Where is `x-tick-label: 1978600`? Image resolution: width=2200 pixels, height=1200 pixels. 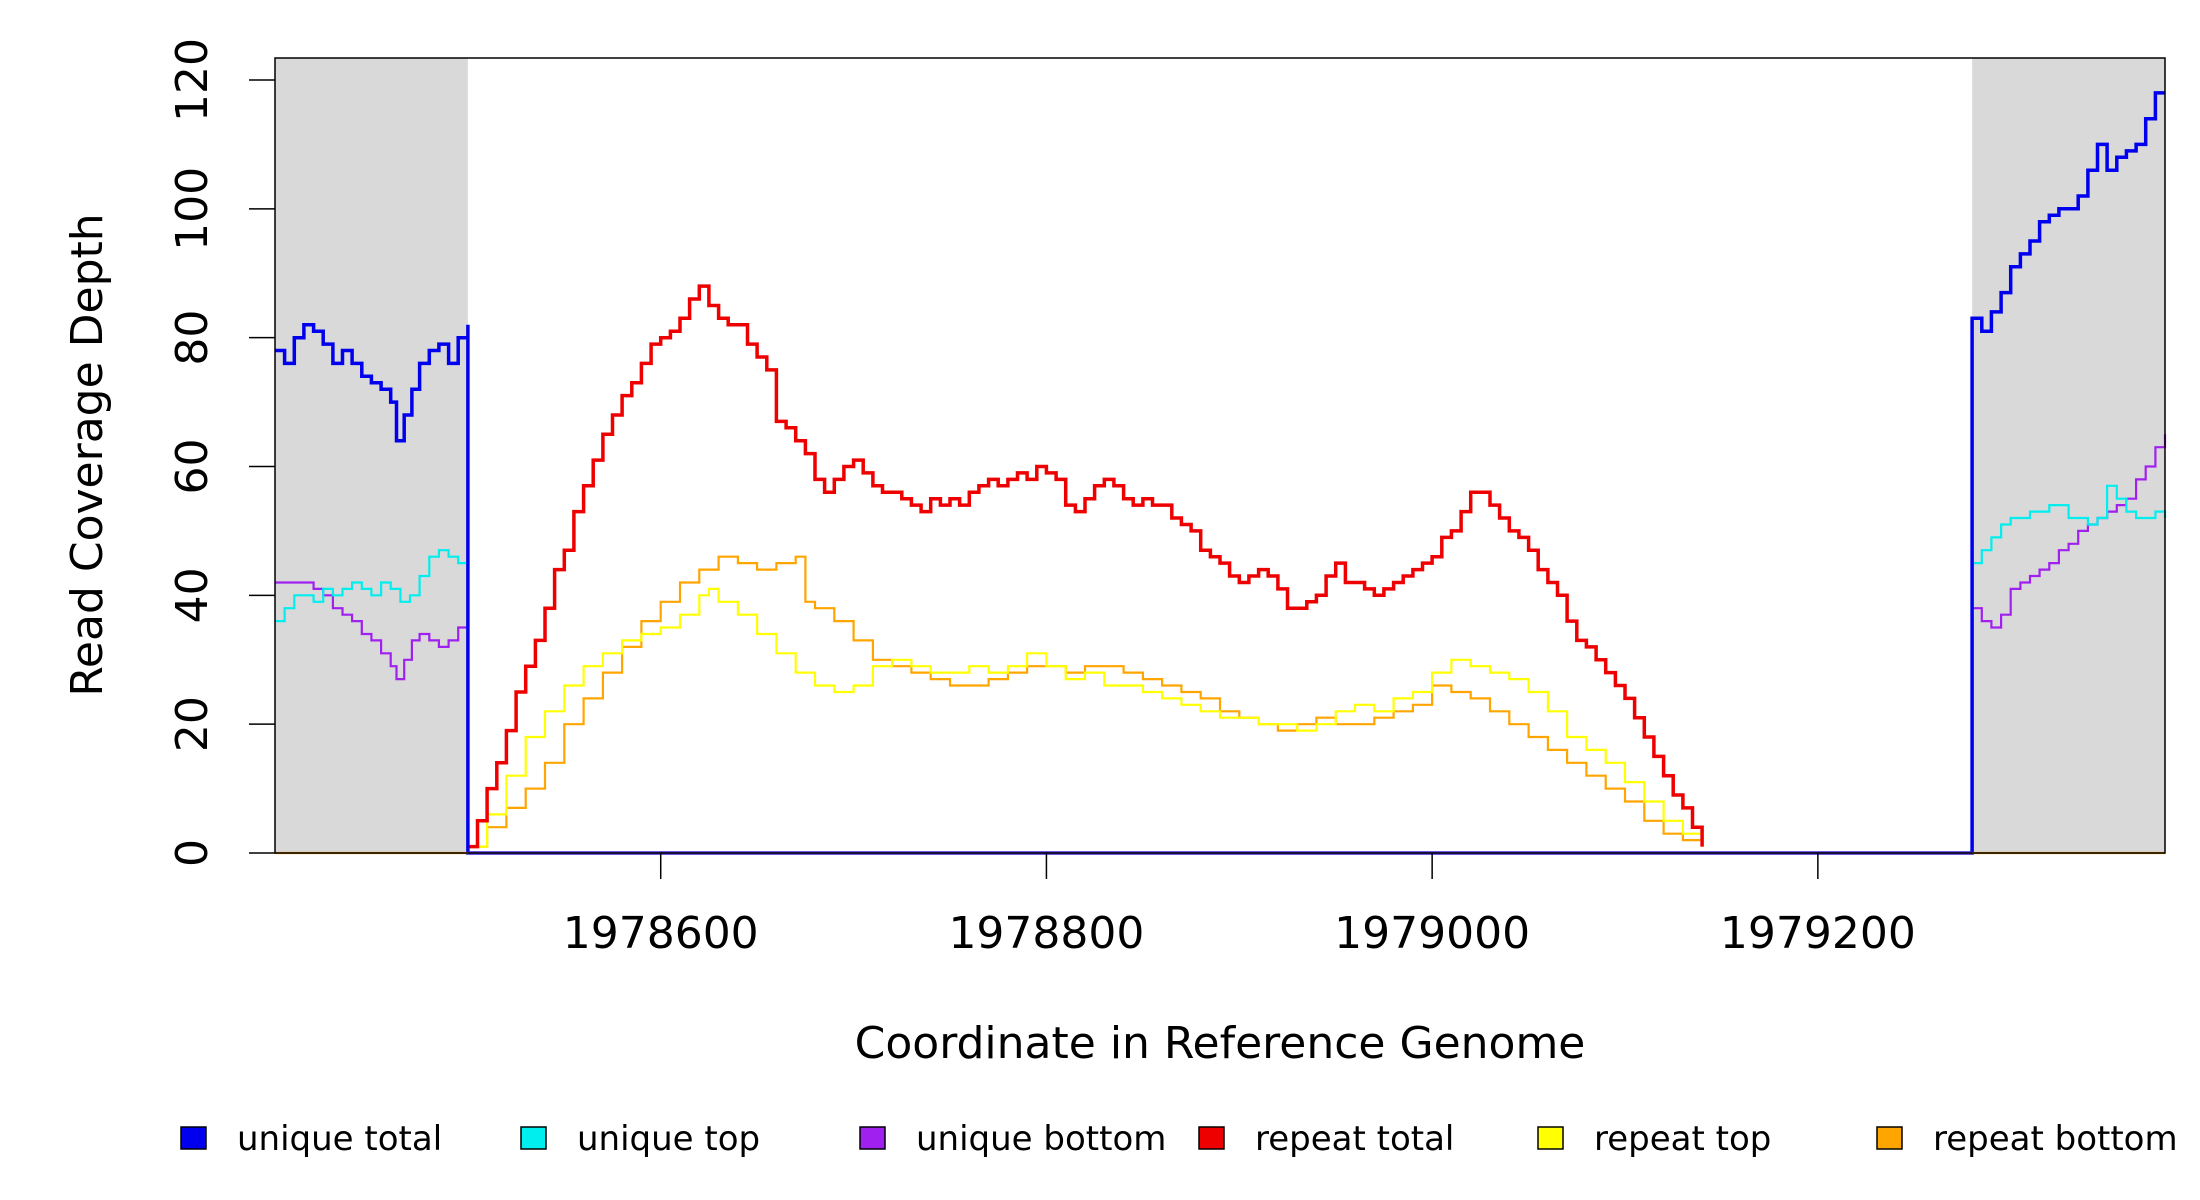 x-tick-label: 1978600 is located at coordinates (661, 933).